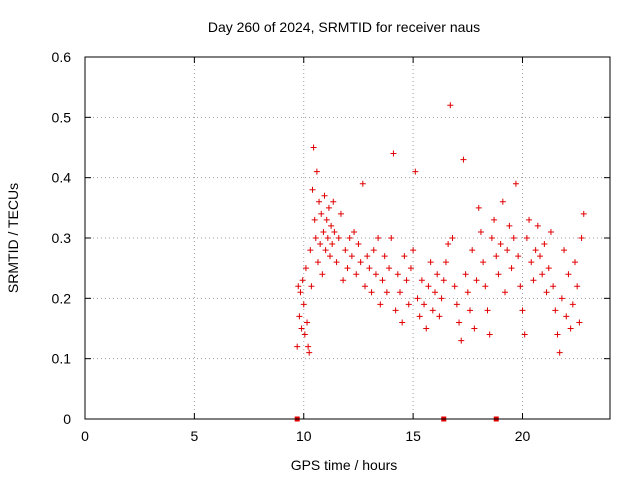  Describe the element at coordinates (13, 238) in the screenshot. I see `y-axis-label: SRMTID / TECUs` at that location.